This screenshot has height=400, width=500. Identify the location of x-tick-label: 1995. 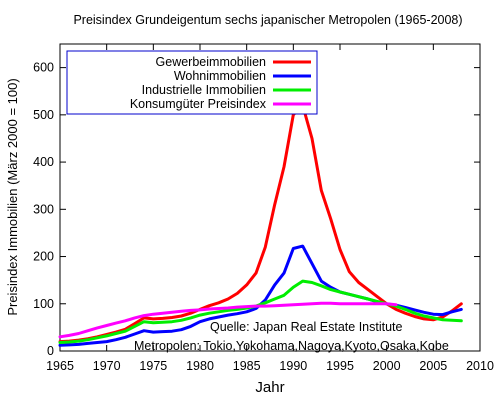
(340, 366).